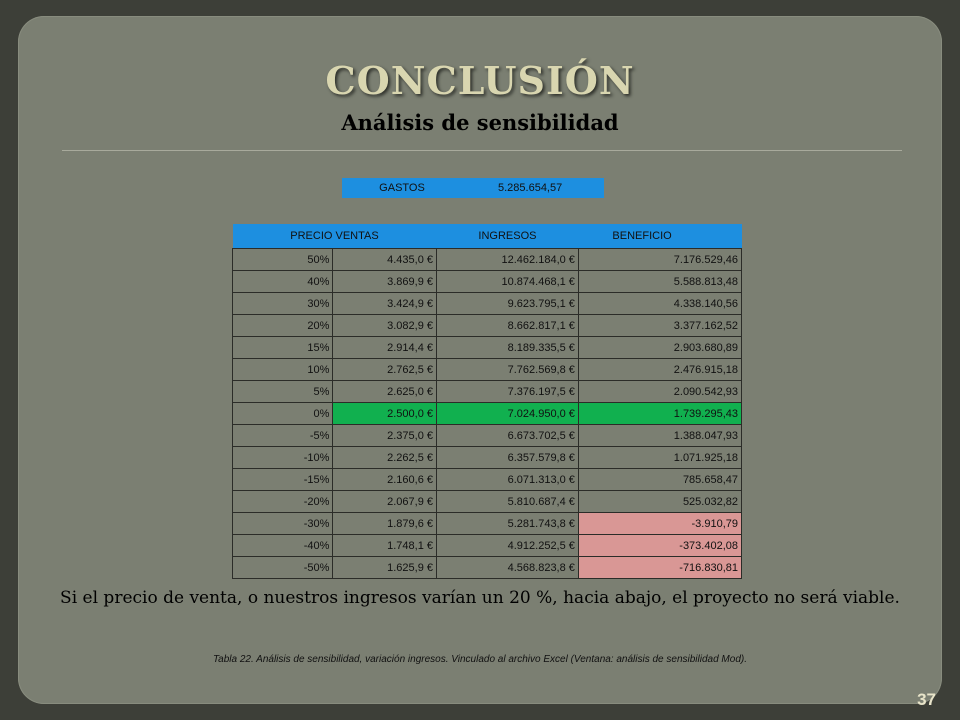 The image size is (960, 720). I want to click on table-row: 20% 3.082,9 €8.662.817,1 €3.377.162,52, so click(487, 325).